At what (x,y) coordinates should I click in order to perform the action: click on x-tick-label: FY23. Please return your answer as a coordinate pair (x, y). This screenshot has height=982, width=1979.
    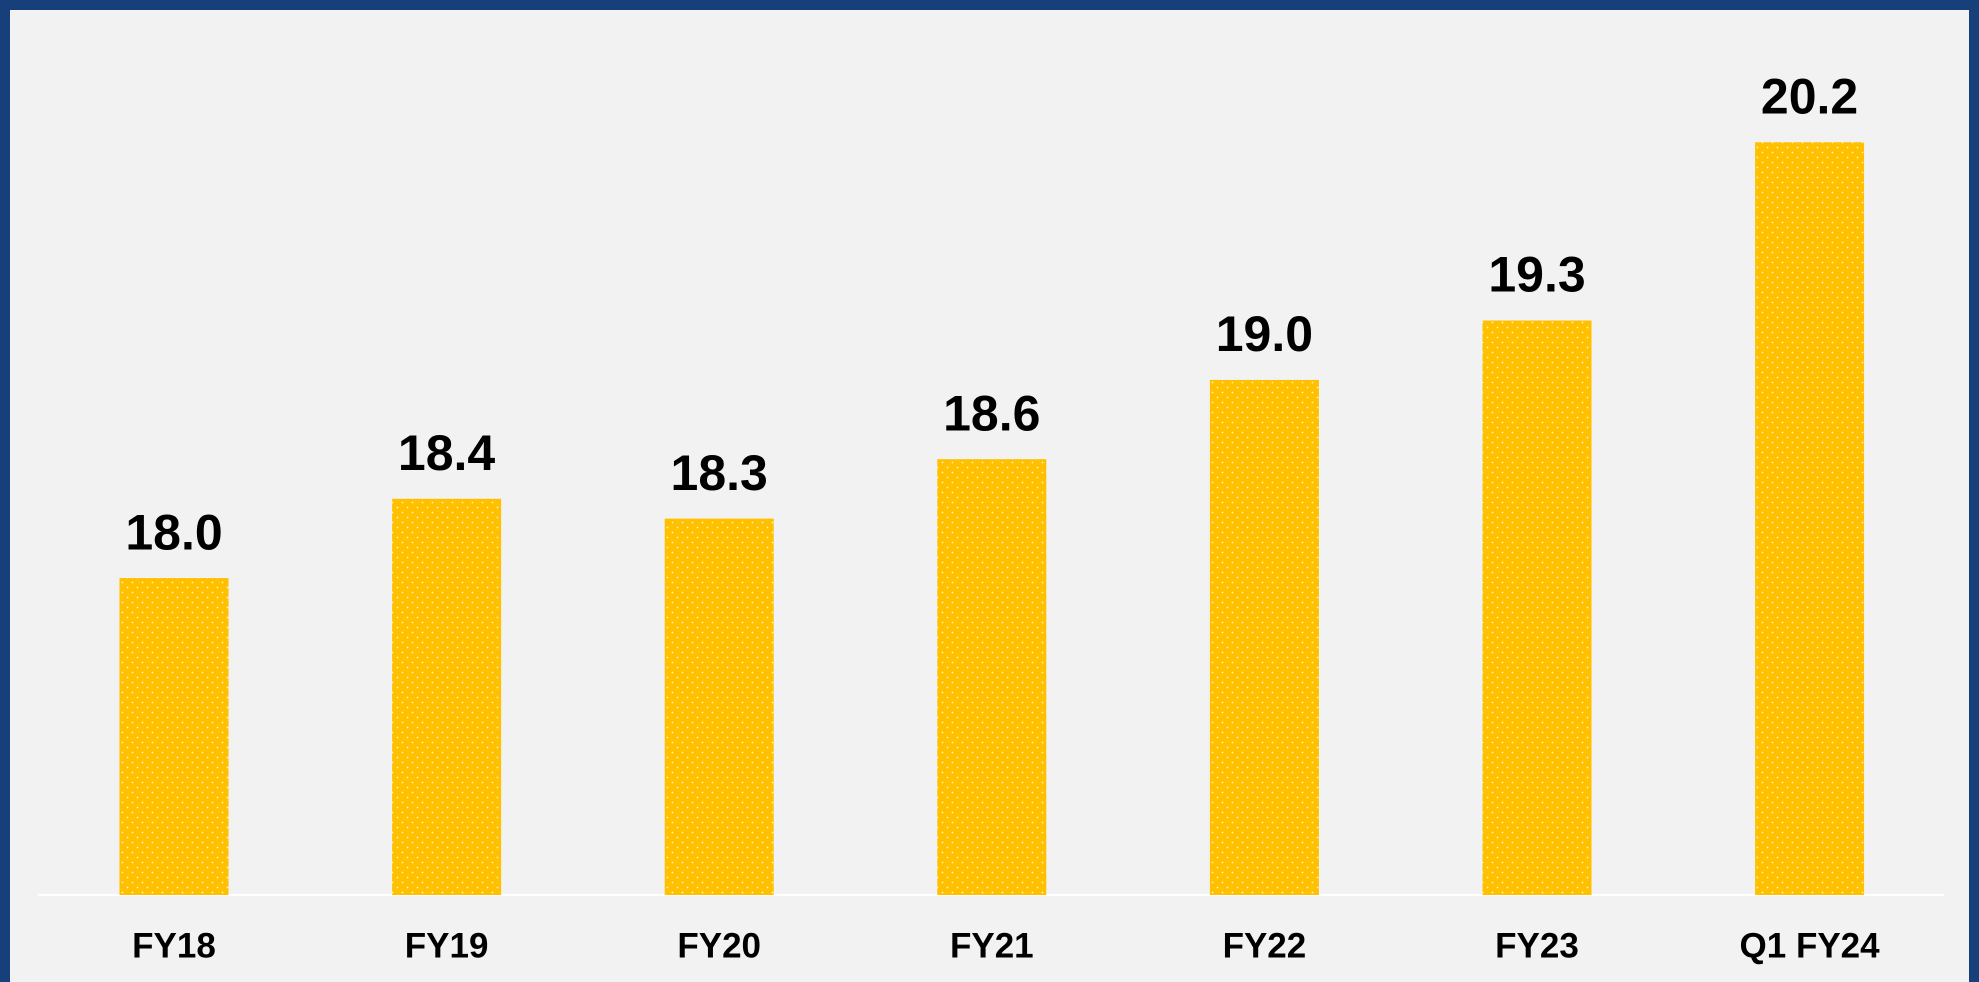
    Looking at the image, I should click on (1537, 945).